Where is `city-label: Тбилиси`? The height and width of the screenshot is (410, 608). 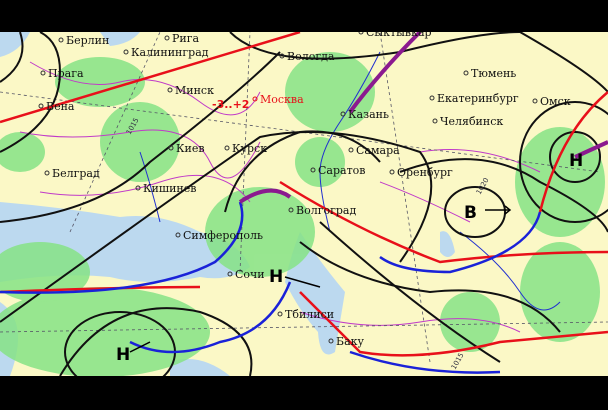 city-label: Тбилиси is located at coordinates (309, 314).